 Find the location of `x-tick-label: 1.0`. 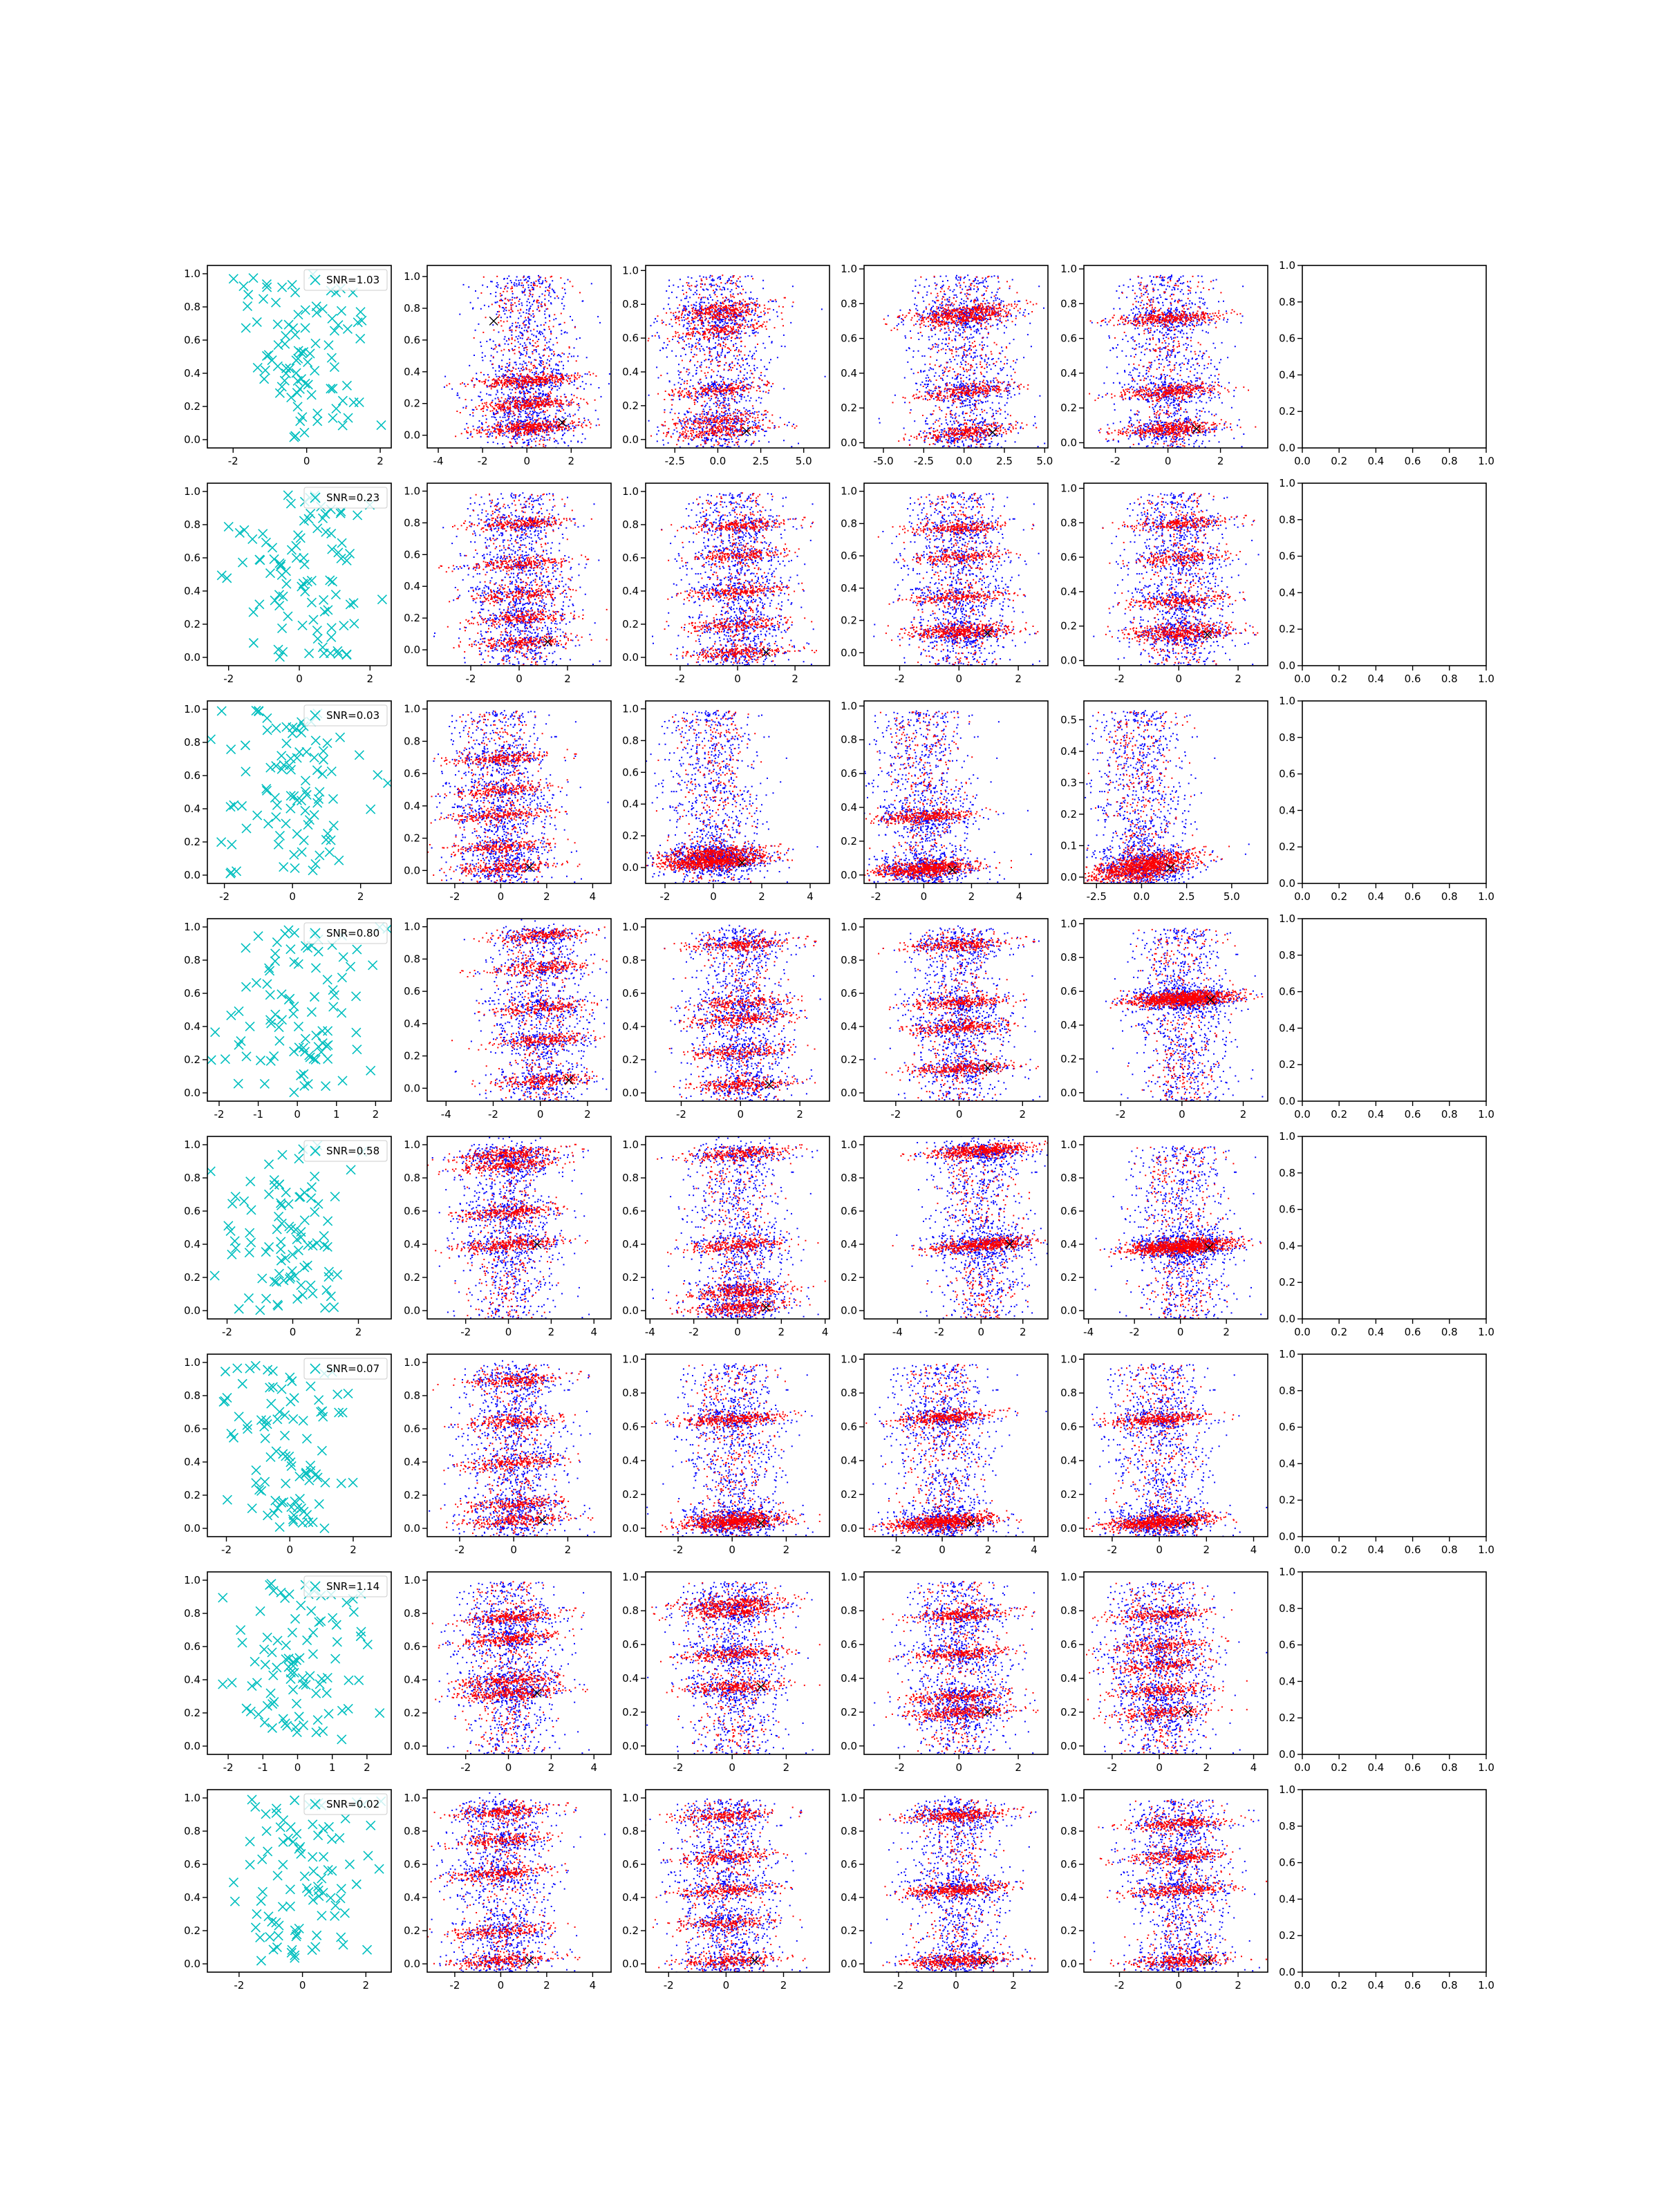

x-tick-label: 1.0 is located at coordinates (1486, 679).